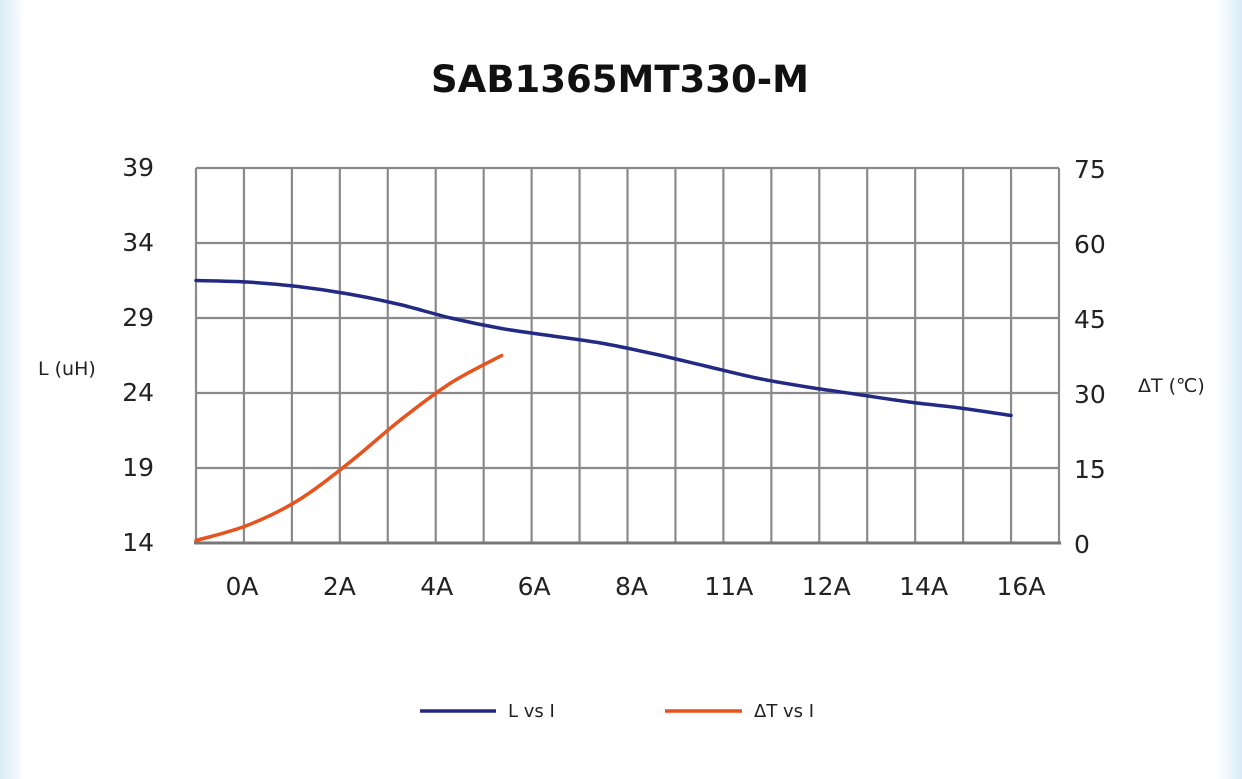 The height and width of the screenshot is (779, 1242). I want to click on x-tick-label: 2A, so click(339, 586).